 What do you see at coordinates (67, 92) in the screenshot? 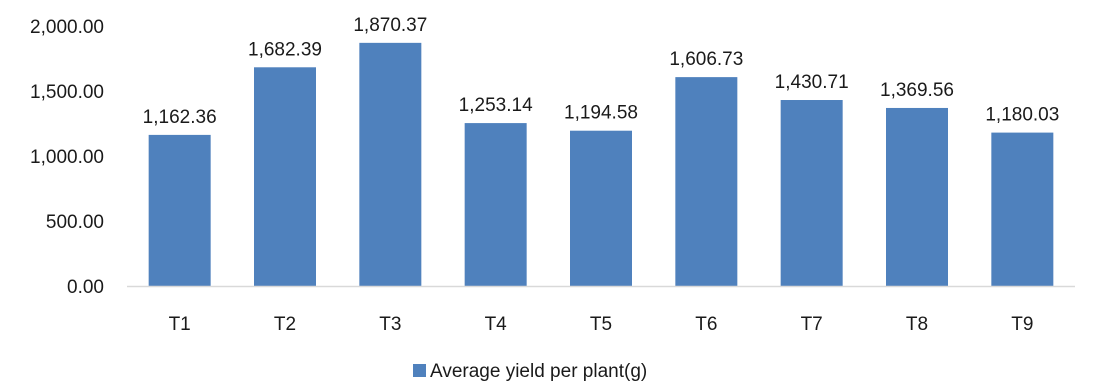
I see `y-tick-label: 1,500.00` at bounding box center [67, 92].